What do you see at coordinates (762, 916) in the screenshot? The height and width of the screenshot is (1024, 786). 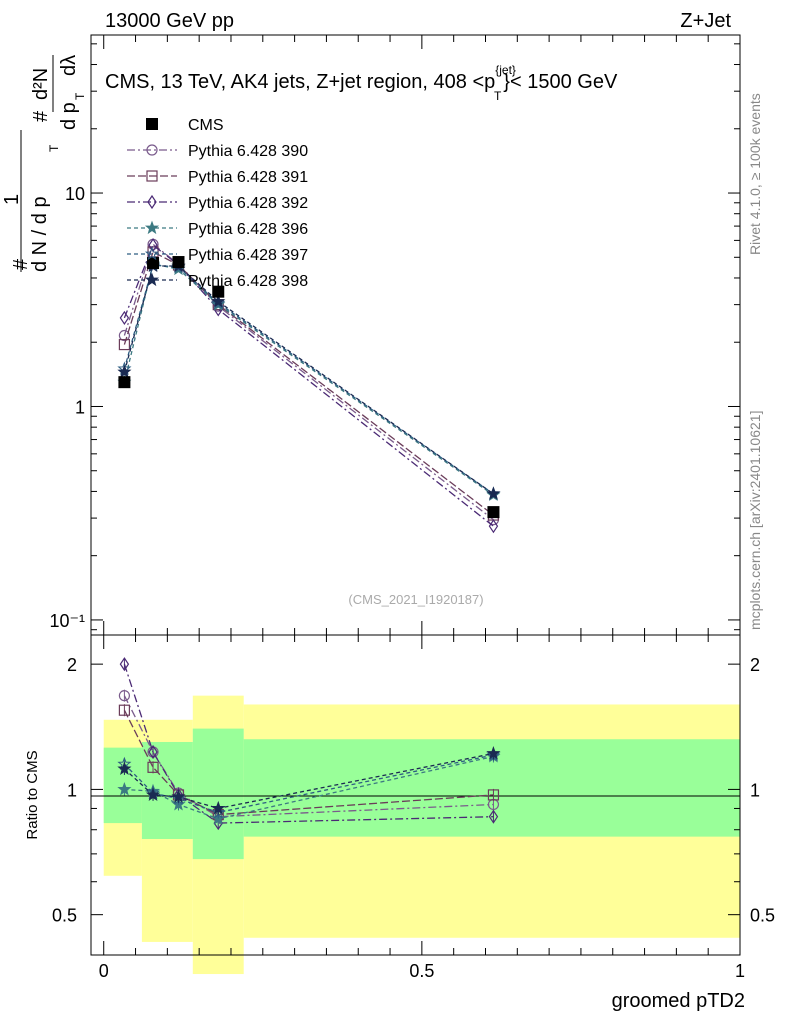 I see `ratio-y-tick-label-right: 0.5` at bounding box center [762, 916].